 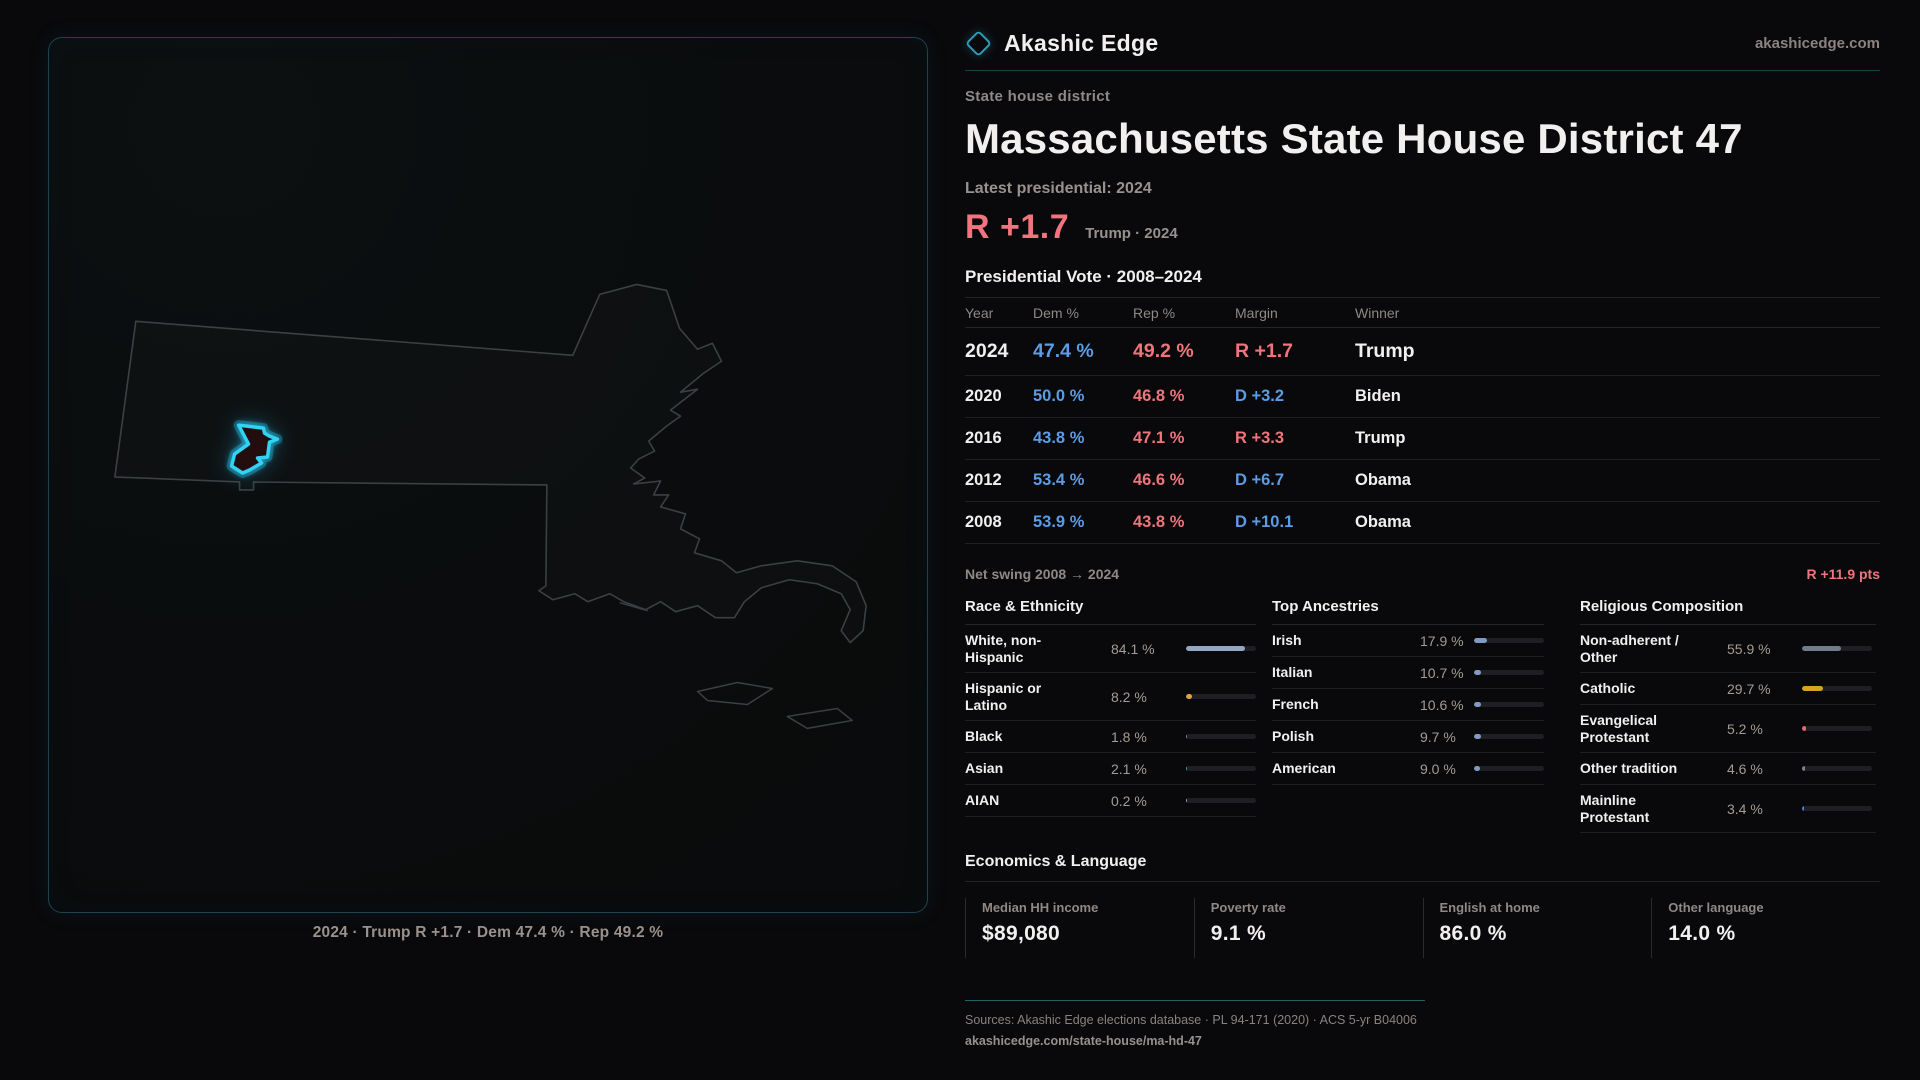 I want to click on winner-cell: Biden, so click(x=1378, y=396).